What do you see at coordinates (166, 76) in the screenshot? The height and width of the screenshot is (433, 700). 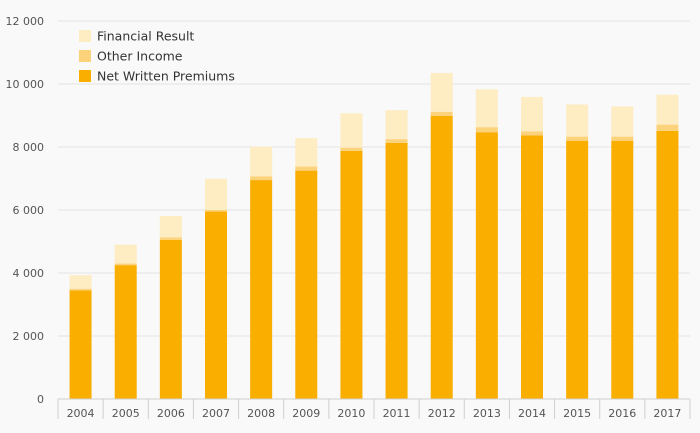 I see `legend-label: Net Written Premiums` at bounding box center [166, 76].